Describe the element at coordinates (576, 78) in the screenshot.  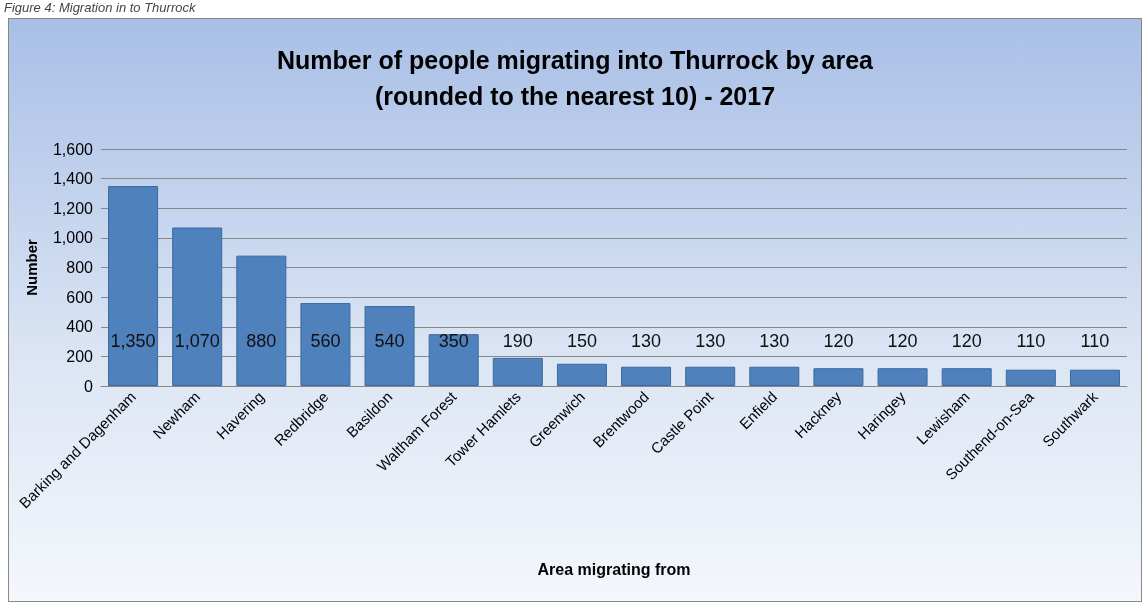
I see `chart-title: Number of people migrating into Thurrock by area (rounded to the nearest 10) - 2017` at that location.